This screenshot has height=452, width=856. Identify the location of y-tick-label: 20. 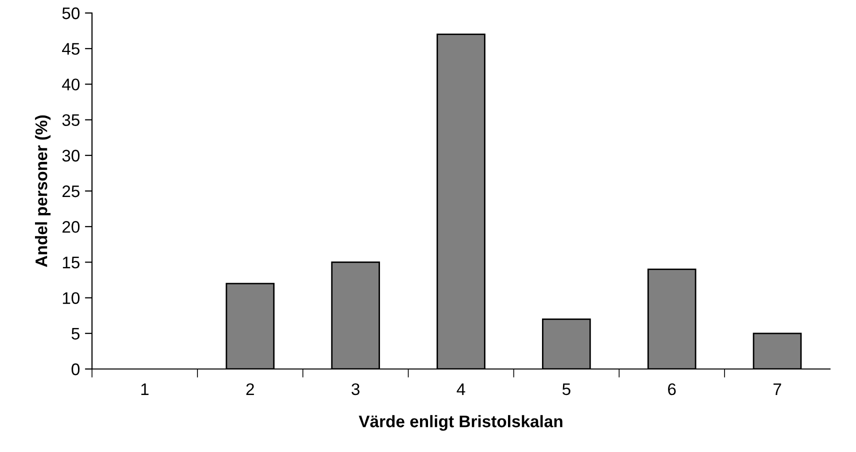
(71, 227).